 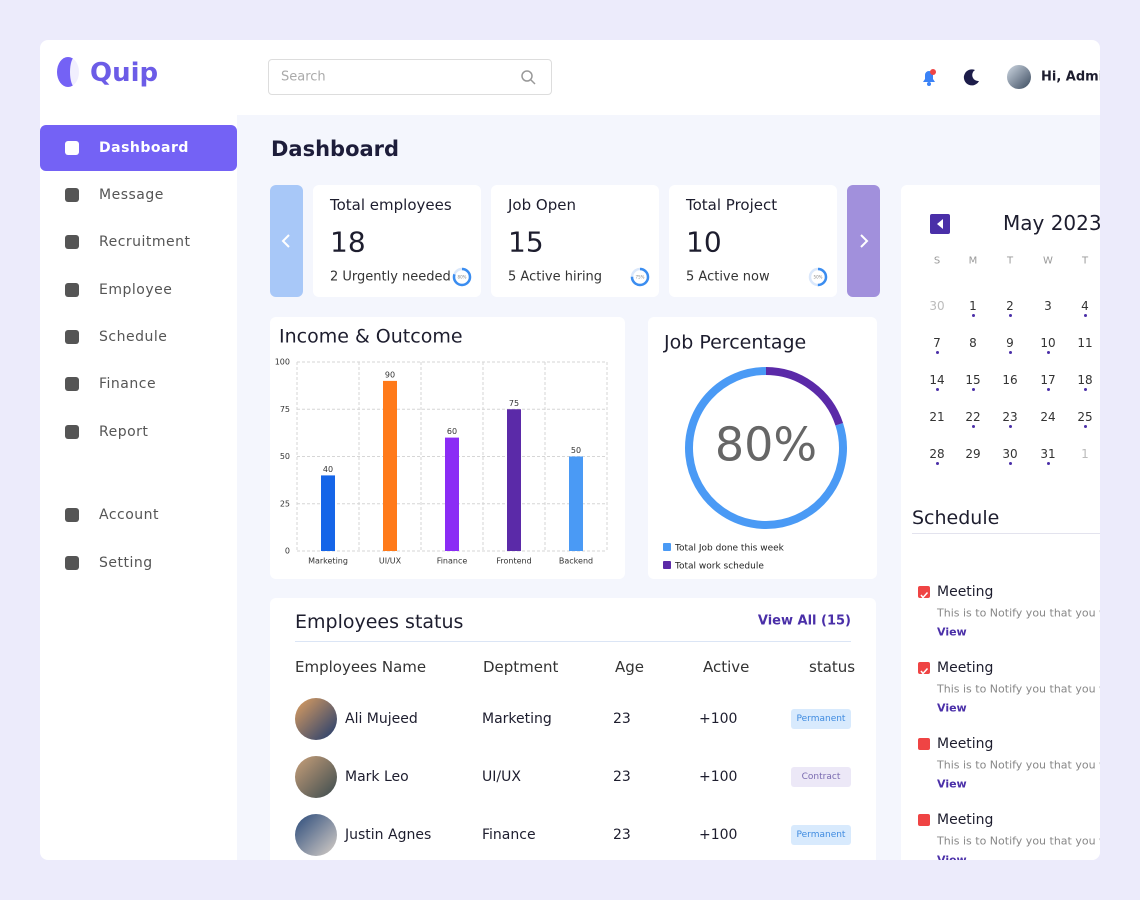 What do you see at coordinates (630, 667) in the screenshot?
I see `column-header: Age` at bounding box center [630, 667].